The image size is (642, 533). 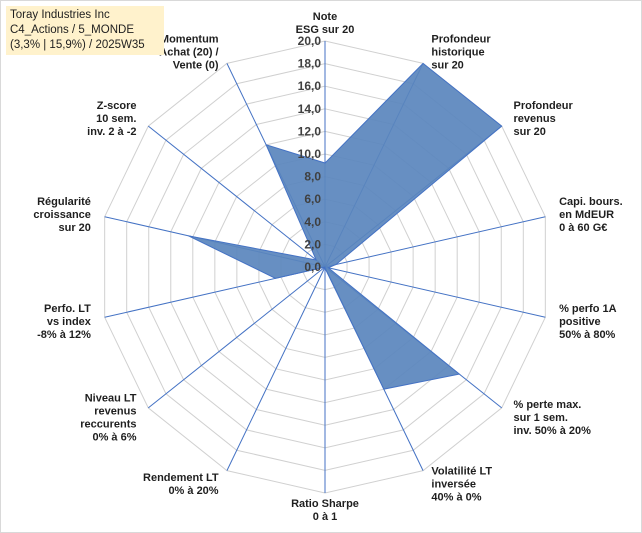 What do you see at coordinates (117, 106) in the screenshot?
I see `axis-label-line: Z-score` at bounding box center [117, 106].